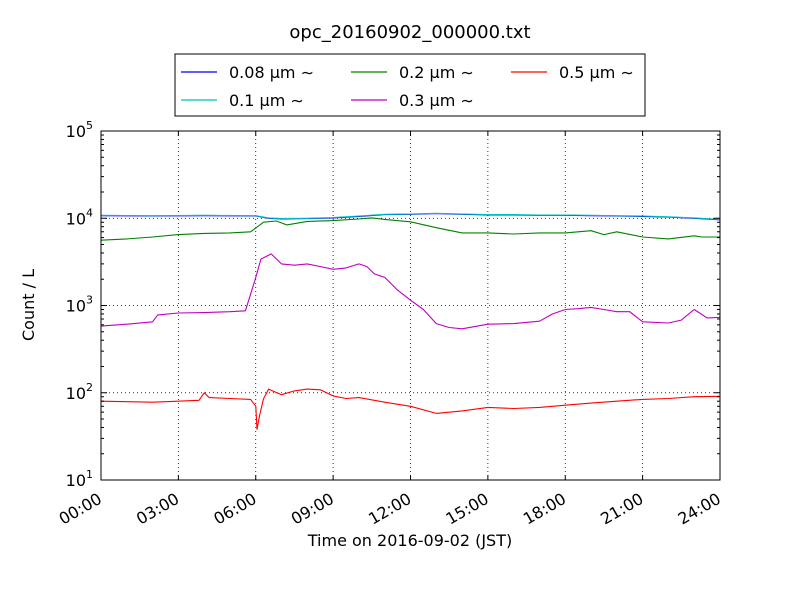  What do you see at coordinates (28, 305) in the screenshot?
I see `y-axis-title: Count / L` at bounding box center [28, 305].